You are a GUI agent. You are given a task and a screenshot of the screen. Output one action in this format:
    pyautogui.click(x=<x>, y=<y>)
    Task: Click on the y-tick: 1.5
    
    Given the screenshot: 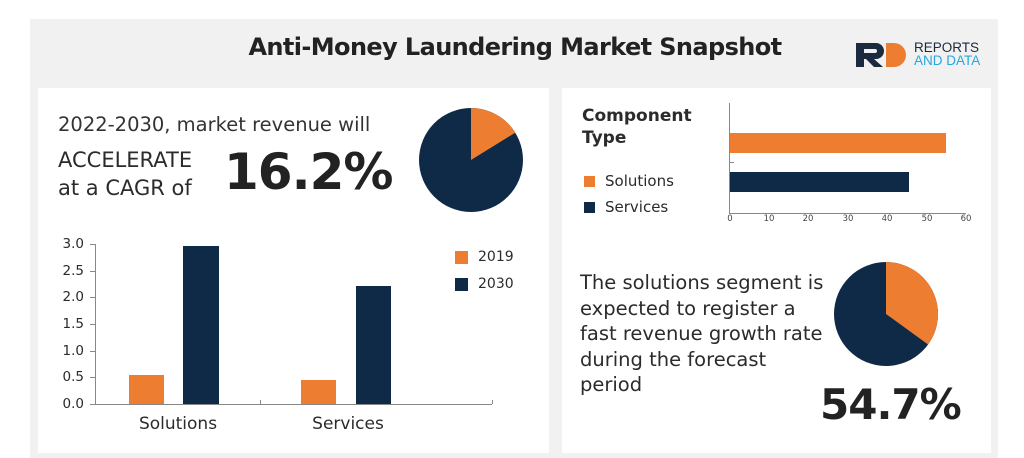 What is the action you would take?
    pyautogui.click(x=73, y=324)
    